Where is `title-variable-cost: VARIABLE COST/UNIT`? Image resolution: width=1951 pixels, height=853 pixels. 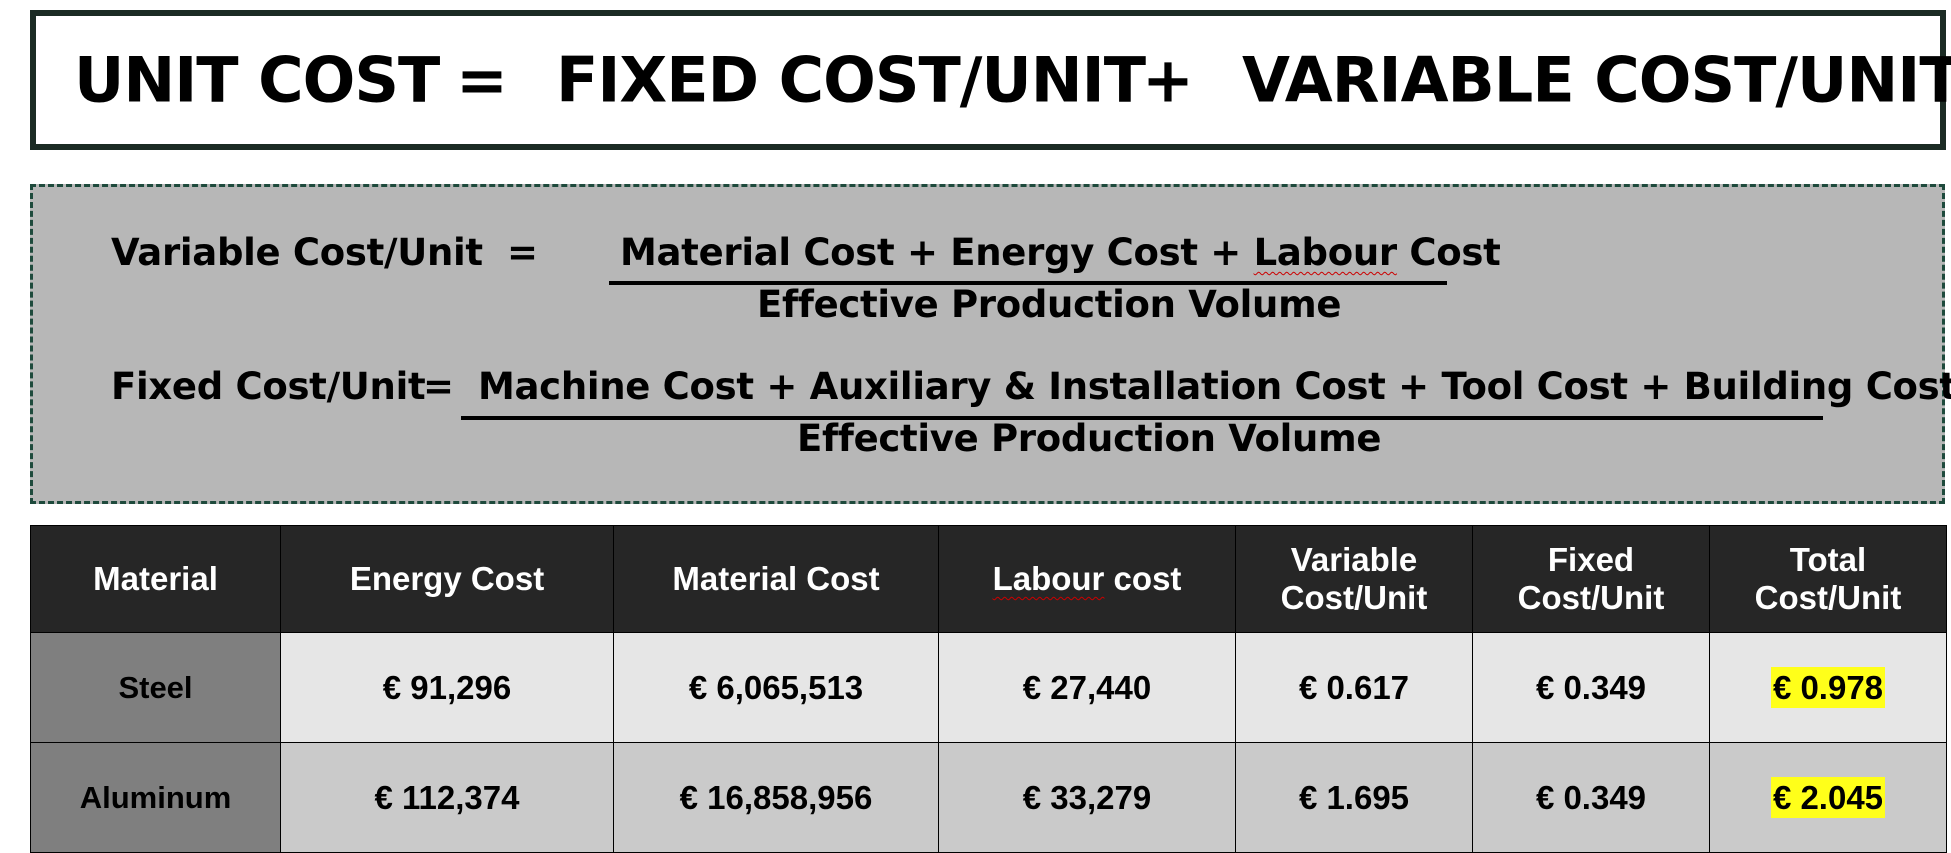
title-variable-cost: VARIABLE COST/UNIT is located at coordinates (1596, 80).